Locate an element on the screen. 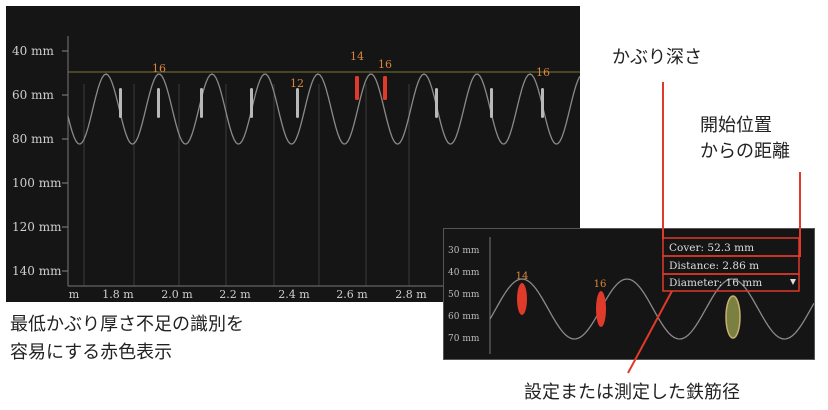 The width and height of the screenshot is (828, 410). x-tick-label: 2.2 m is located at coordinates (235, 294).